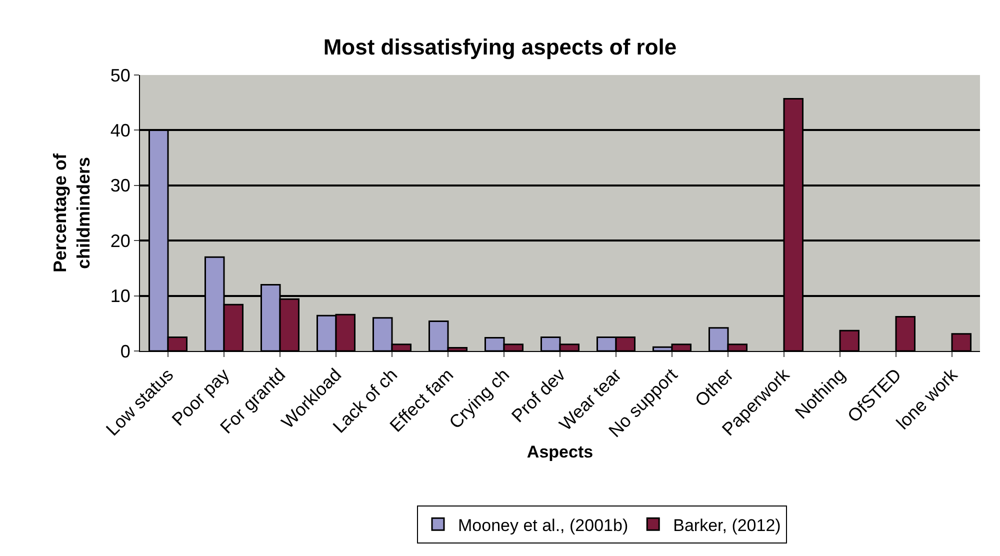 The image size is (1000, 556). I want to click on legend-label: Mooney et al., (2001b), so click(543, 525).